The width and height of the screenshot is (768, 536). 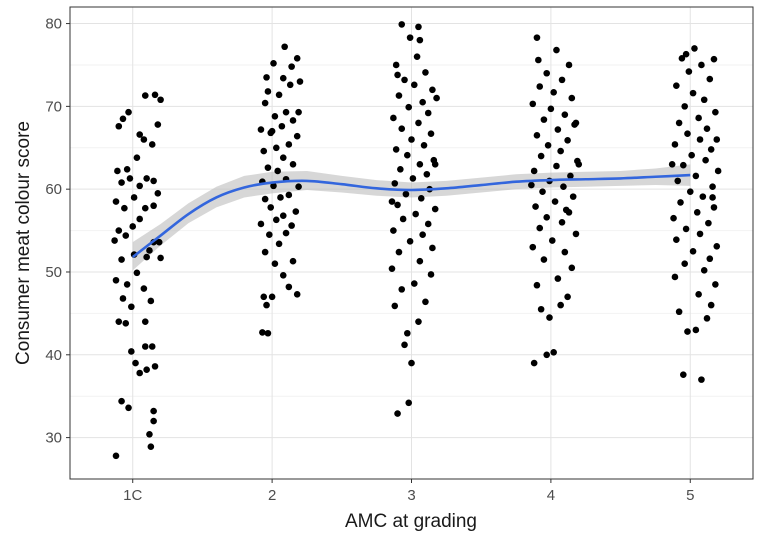 I want to click on y-tick-label: 40, so click(x=53, y=355).